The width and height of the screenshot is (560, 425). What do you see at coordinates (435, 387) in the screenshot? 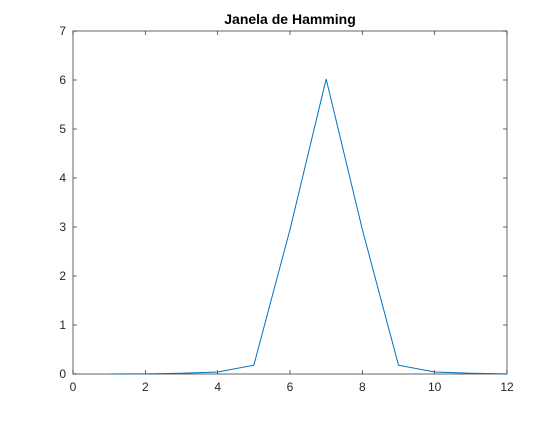
I see `x-tick-label: 10` at bounding box center [435, 387].